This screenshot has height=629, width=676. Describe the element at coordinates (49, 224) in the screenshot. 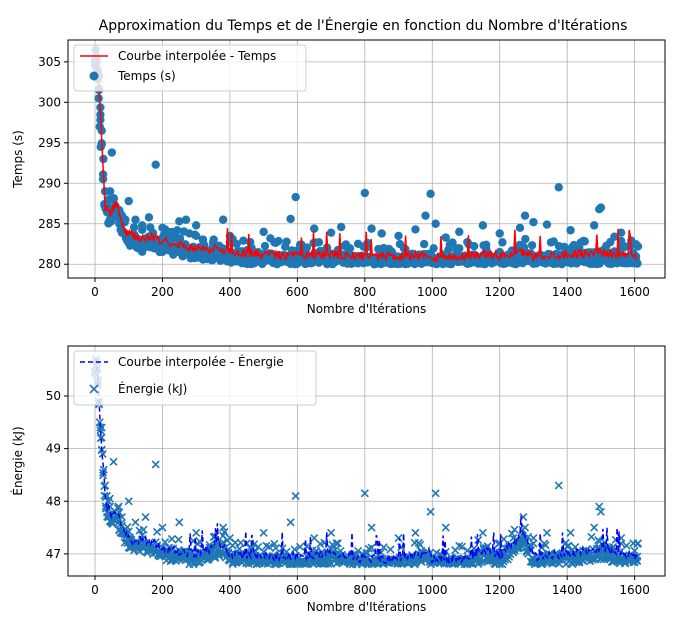

I see `y-tick-label: 285` at that location.